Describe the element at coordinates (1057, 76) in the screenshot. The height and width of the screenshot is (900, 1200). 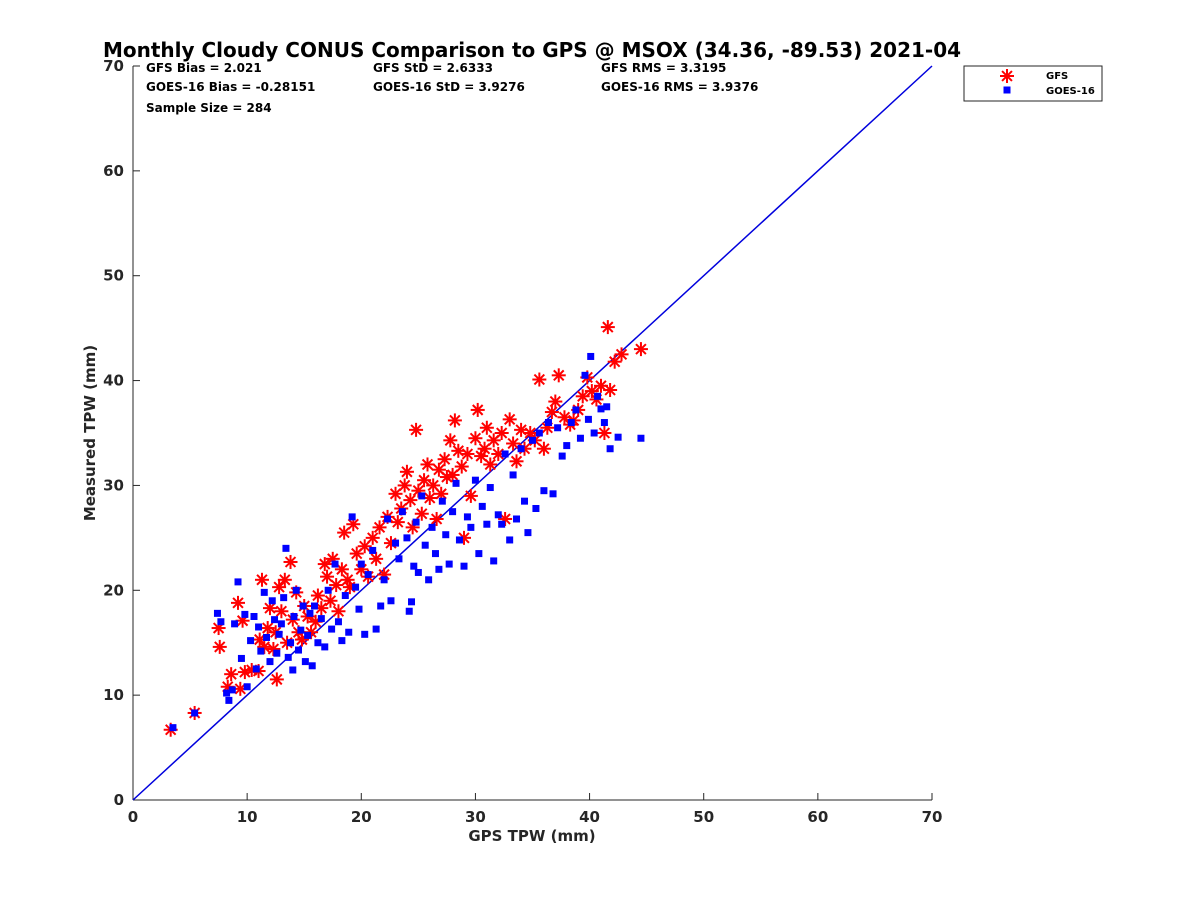
I see `legend-label-gfs: GFS` at that location.